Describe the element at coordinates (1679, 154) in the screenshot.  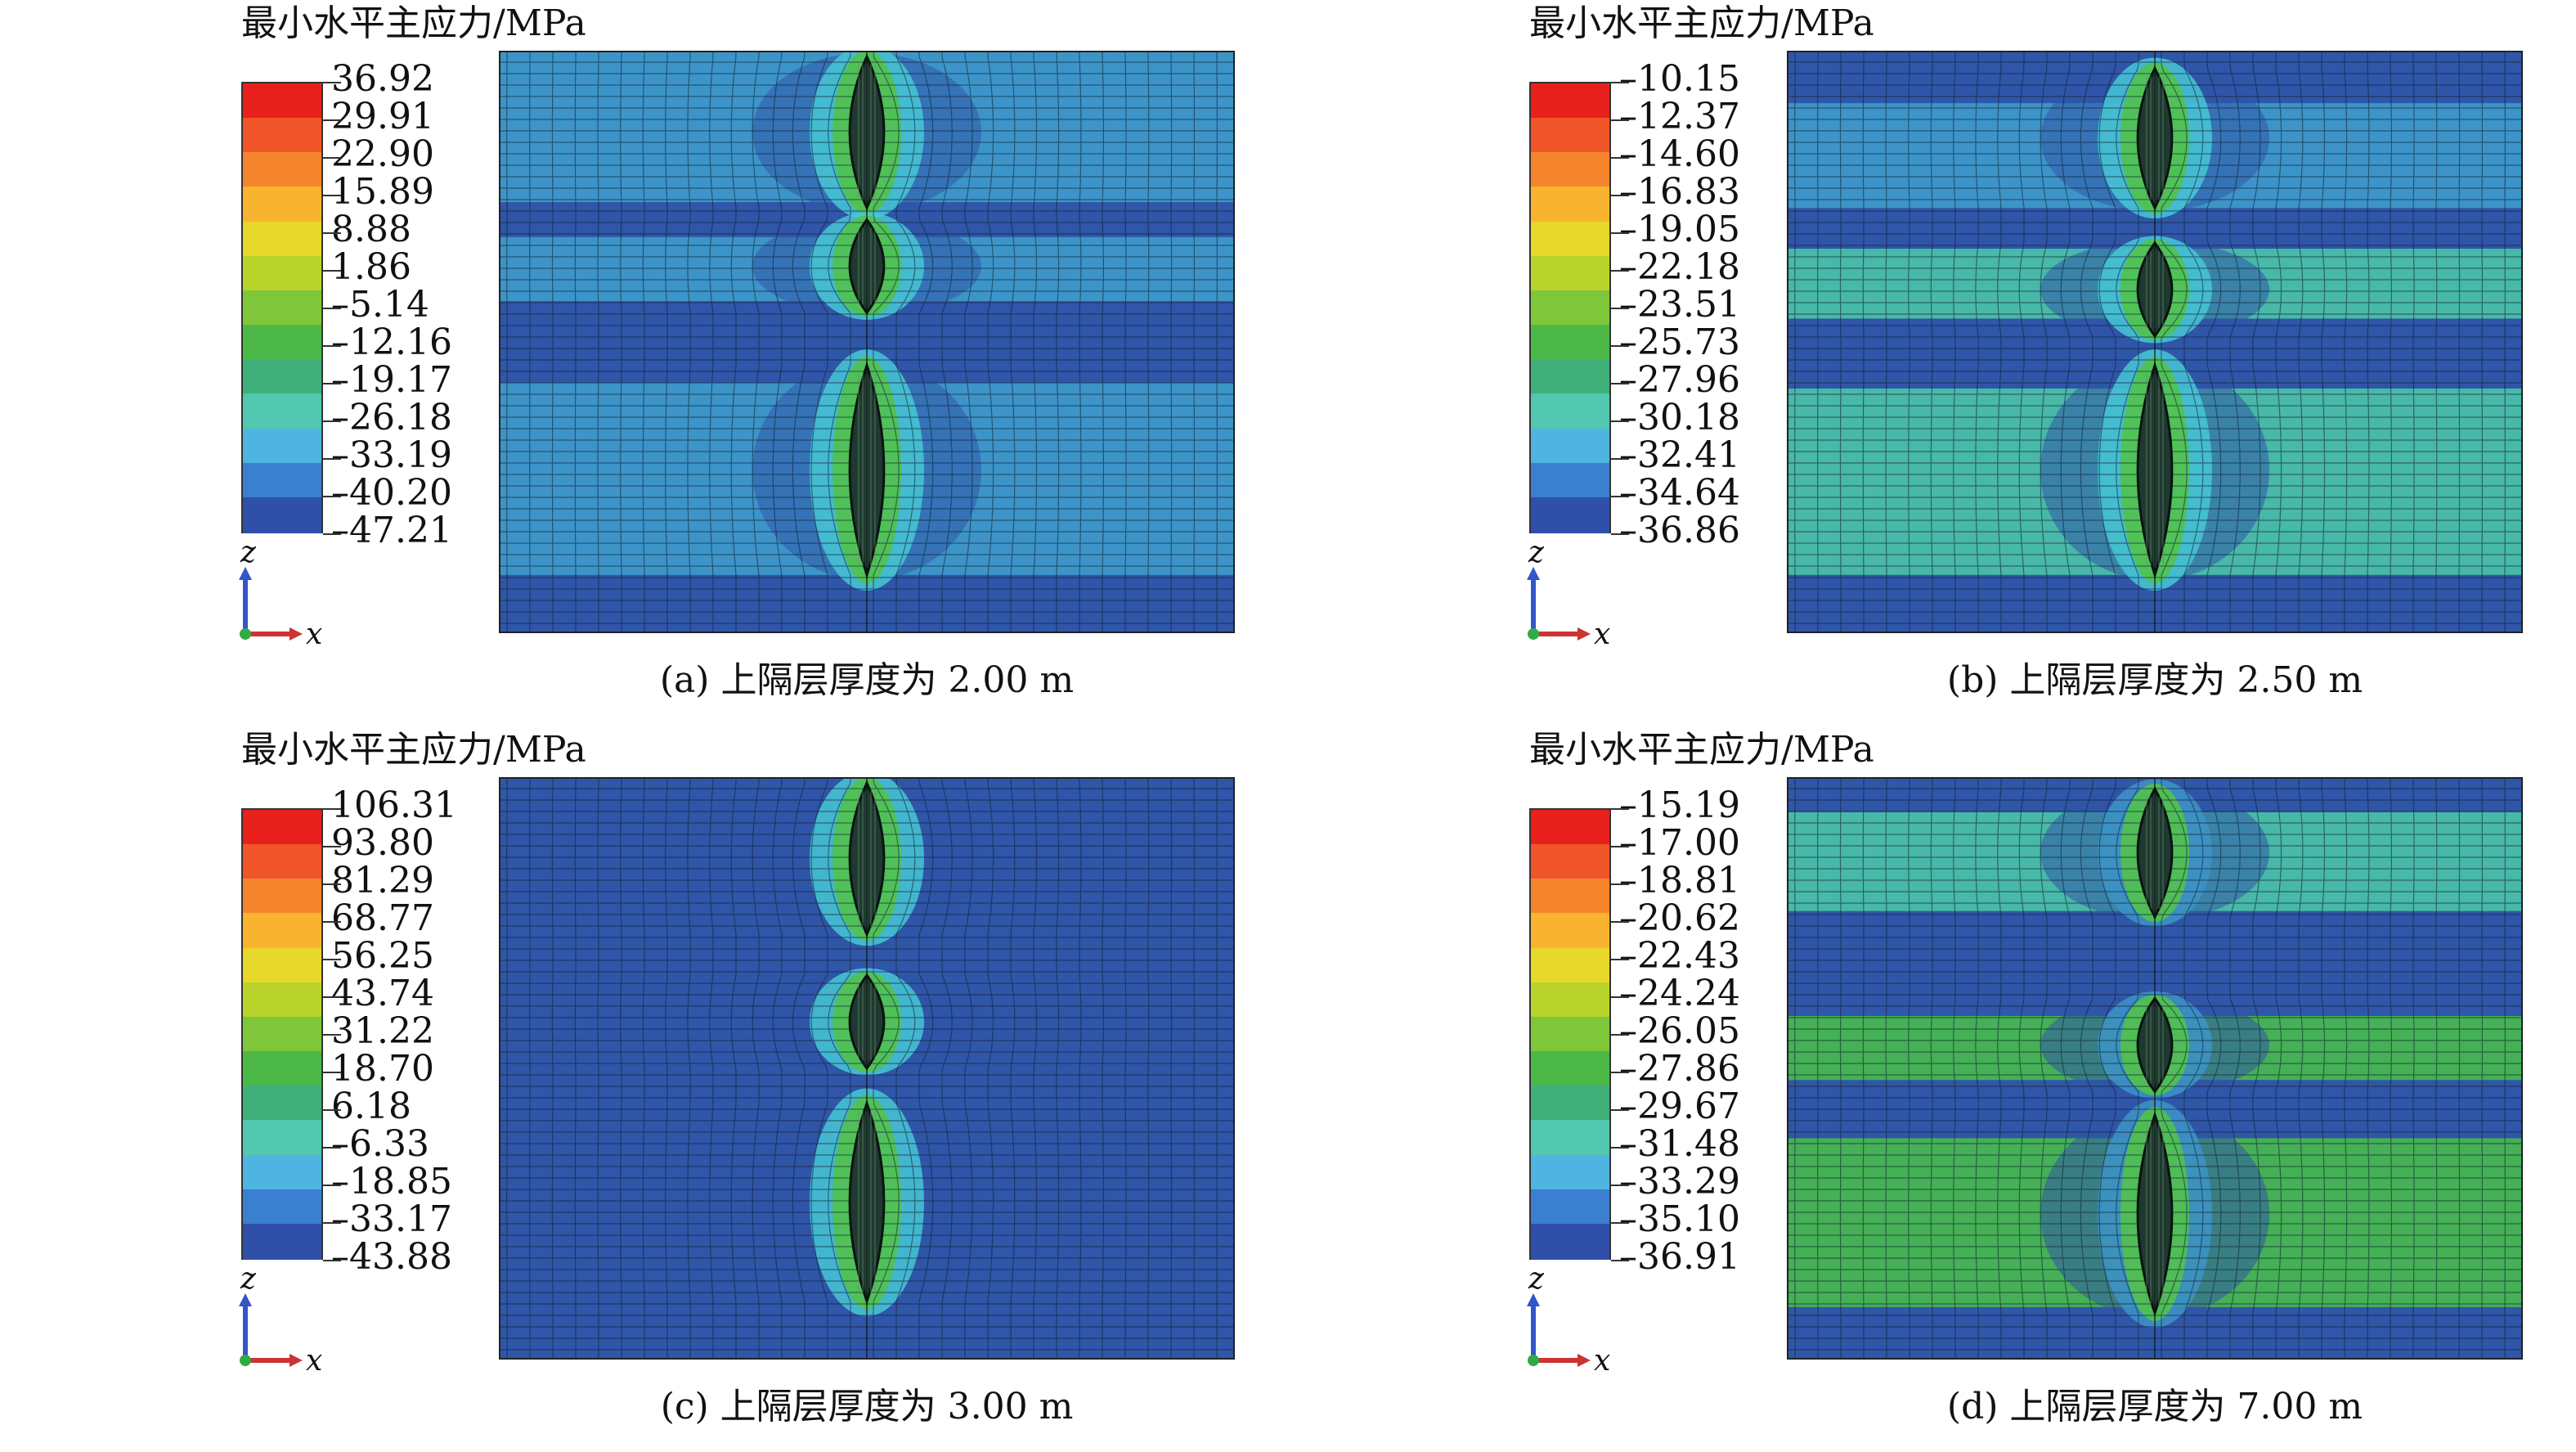
I see `legend-value: –14.60` at that location.